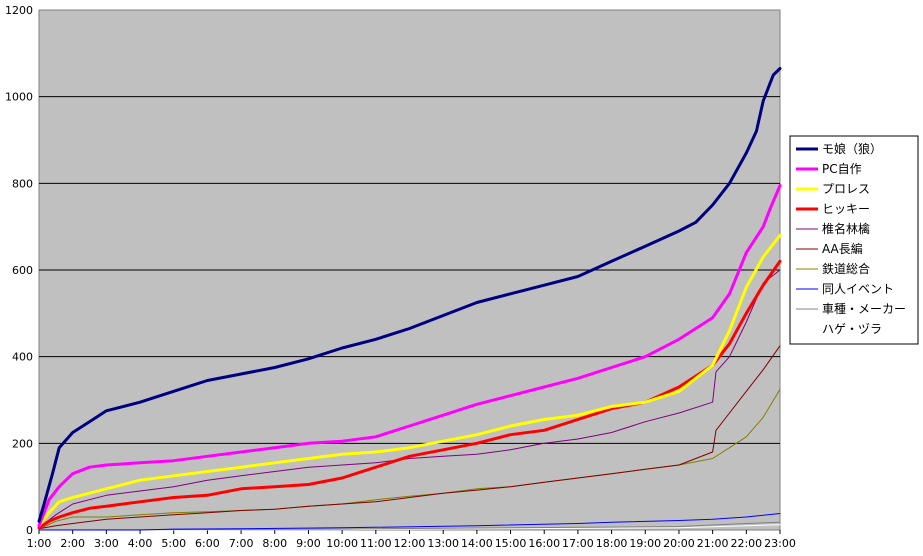 The image size is (923, 556). Describe the element at coordinates (852, 148) in the screenshot. I see `legend-label: モ娘（狼）` at that location.